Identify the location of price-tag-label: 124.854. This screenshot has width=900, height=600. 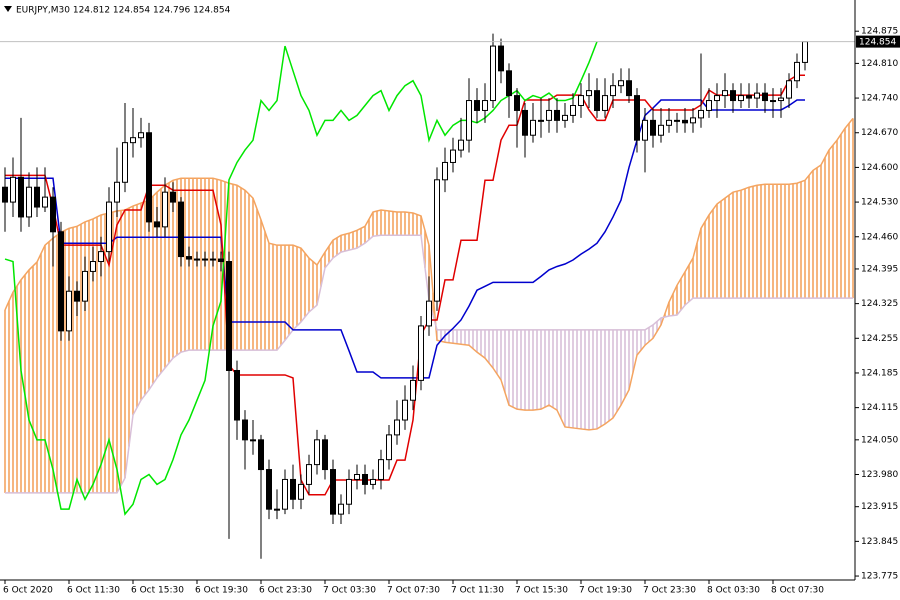
(877, 43).